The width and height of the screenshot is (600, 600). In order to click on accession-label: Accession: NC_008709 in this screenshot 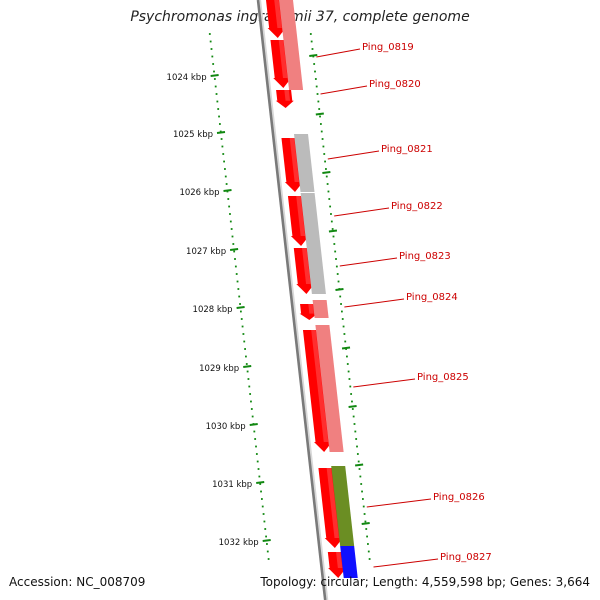, I will do `click(77, 582)`.